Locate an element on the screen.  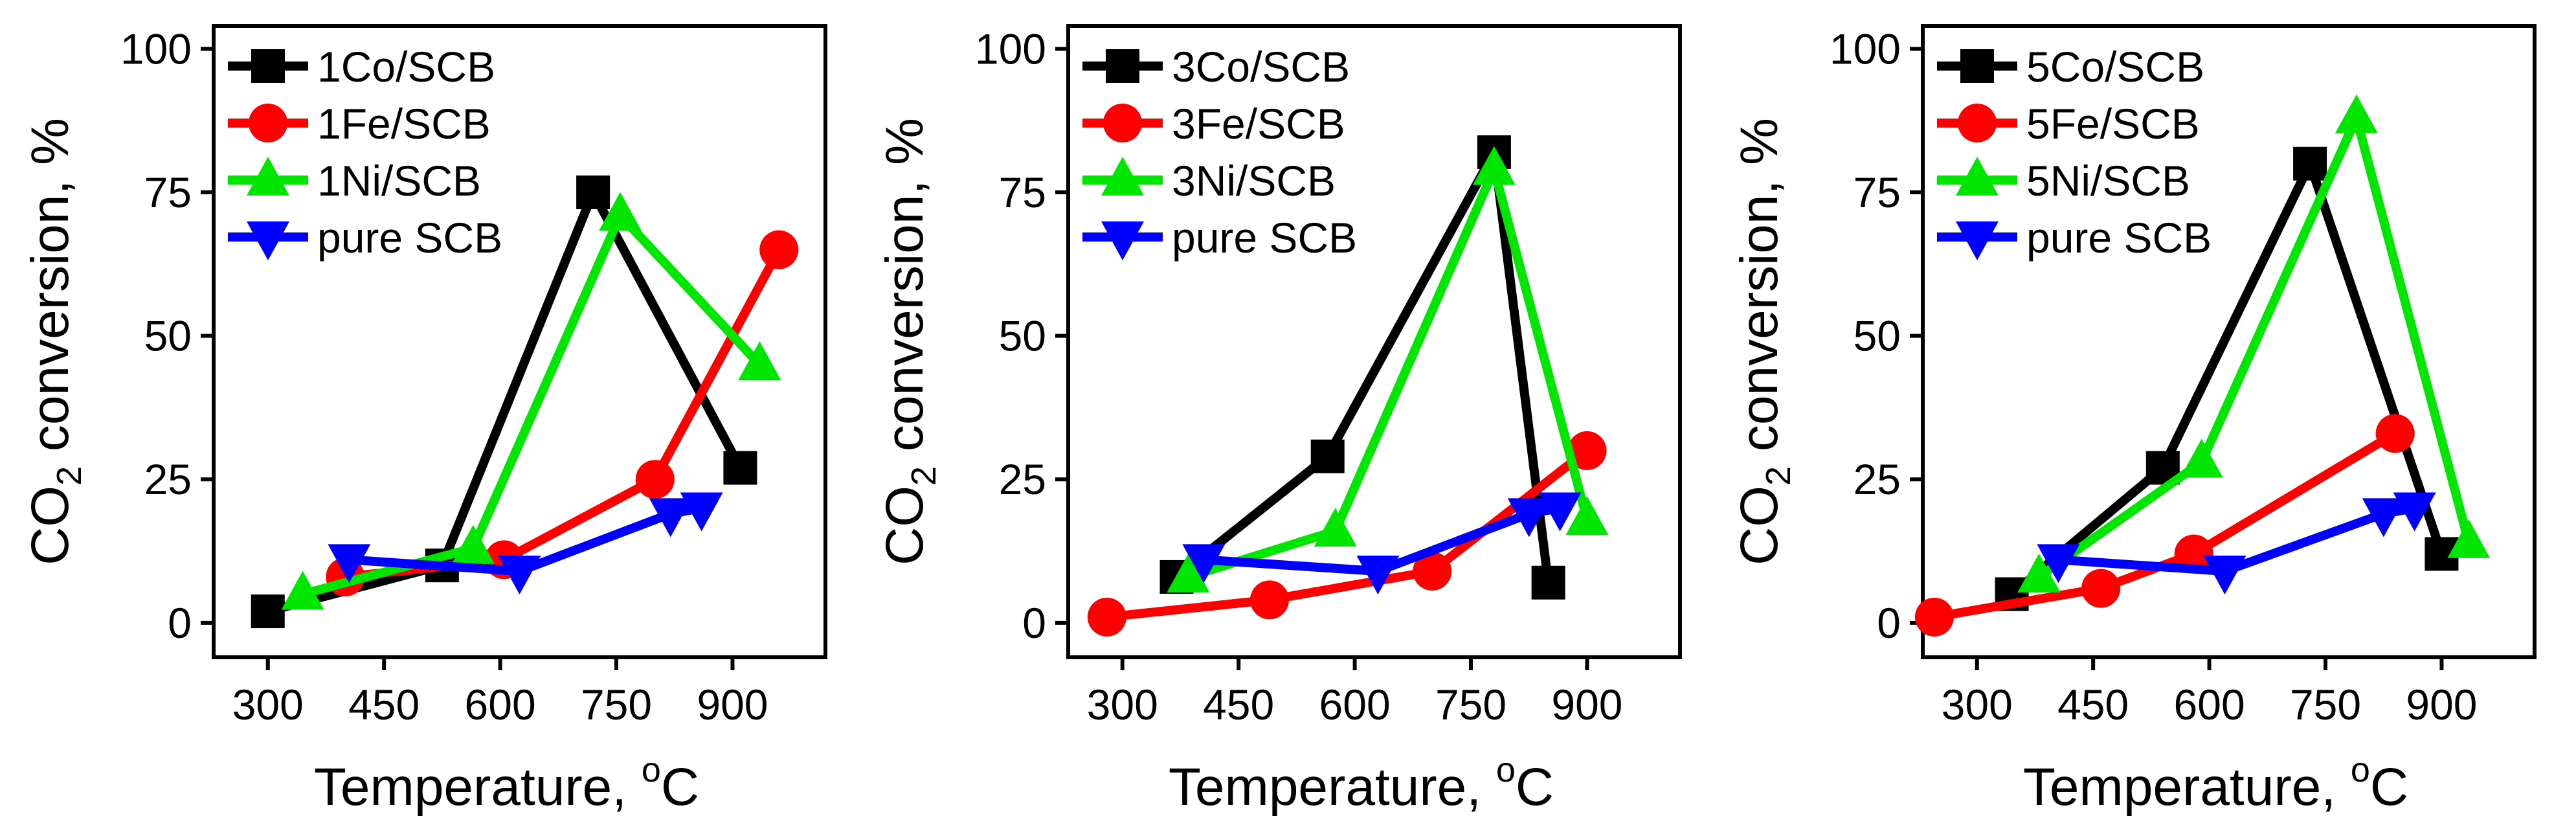
legend-label: 1Fe/SCB is located at coordinates (404, 124).